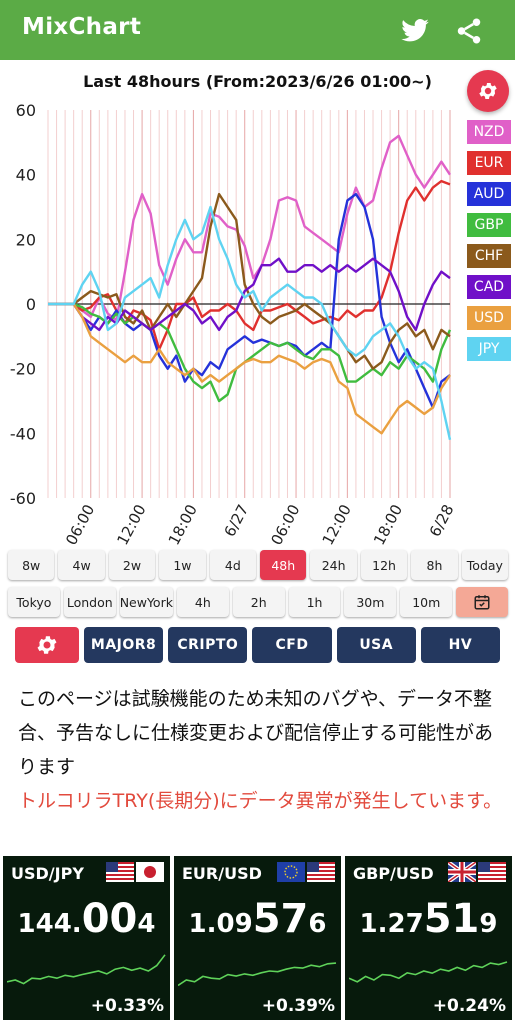 The height and width of the screenshot is (1020, 515). What do you see at coordinates (82, 27) in the screenshot?
I see `app-title: MixChart` at bounding box center [82, 27].